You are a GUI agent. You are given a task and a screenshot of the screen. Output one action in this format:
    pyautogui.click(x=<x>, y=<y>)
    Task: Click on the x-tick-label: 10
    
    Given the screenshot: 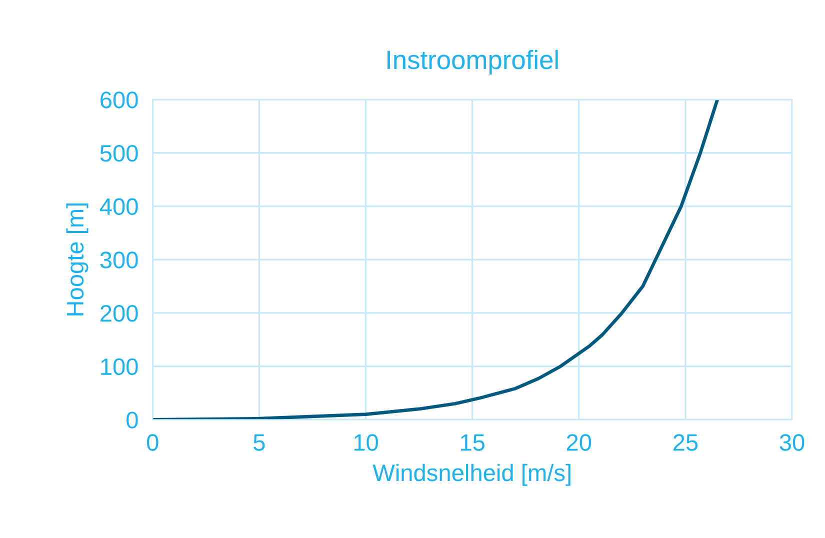 What is the action you would take?
    pyautogui.click(x=366, y=442)
    